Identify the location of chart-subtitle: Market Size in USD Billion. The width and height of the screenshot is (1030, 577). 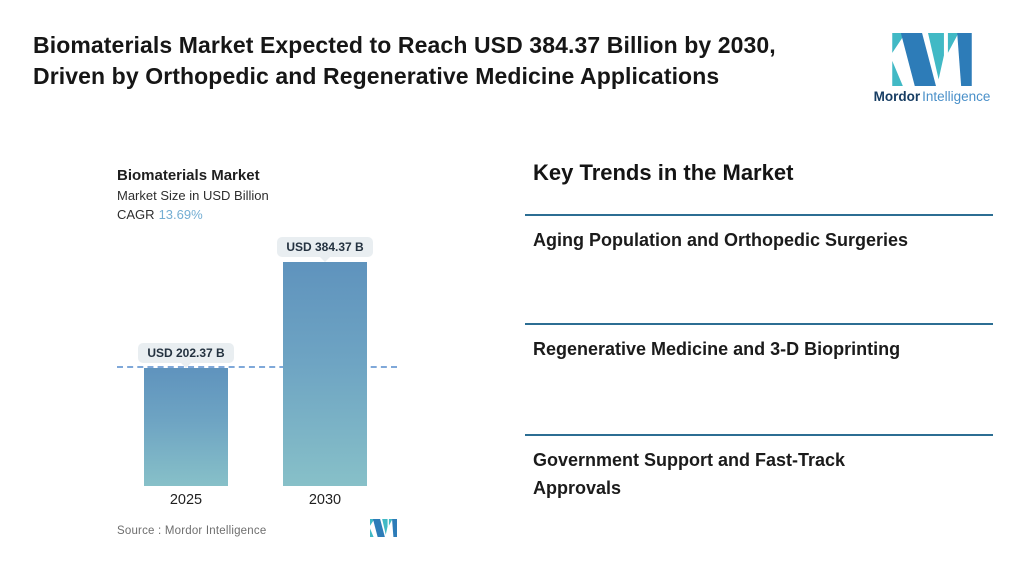
(193, 195).